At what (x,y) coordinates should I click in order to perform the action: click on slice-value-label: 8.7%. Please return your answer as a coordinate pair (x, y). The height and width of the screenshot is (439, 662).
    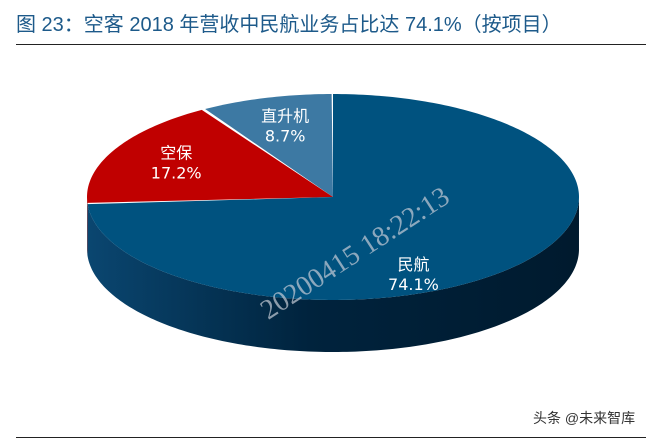
    Looking at the image, I should click on (285, 136).